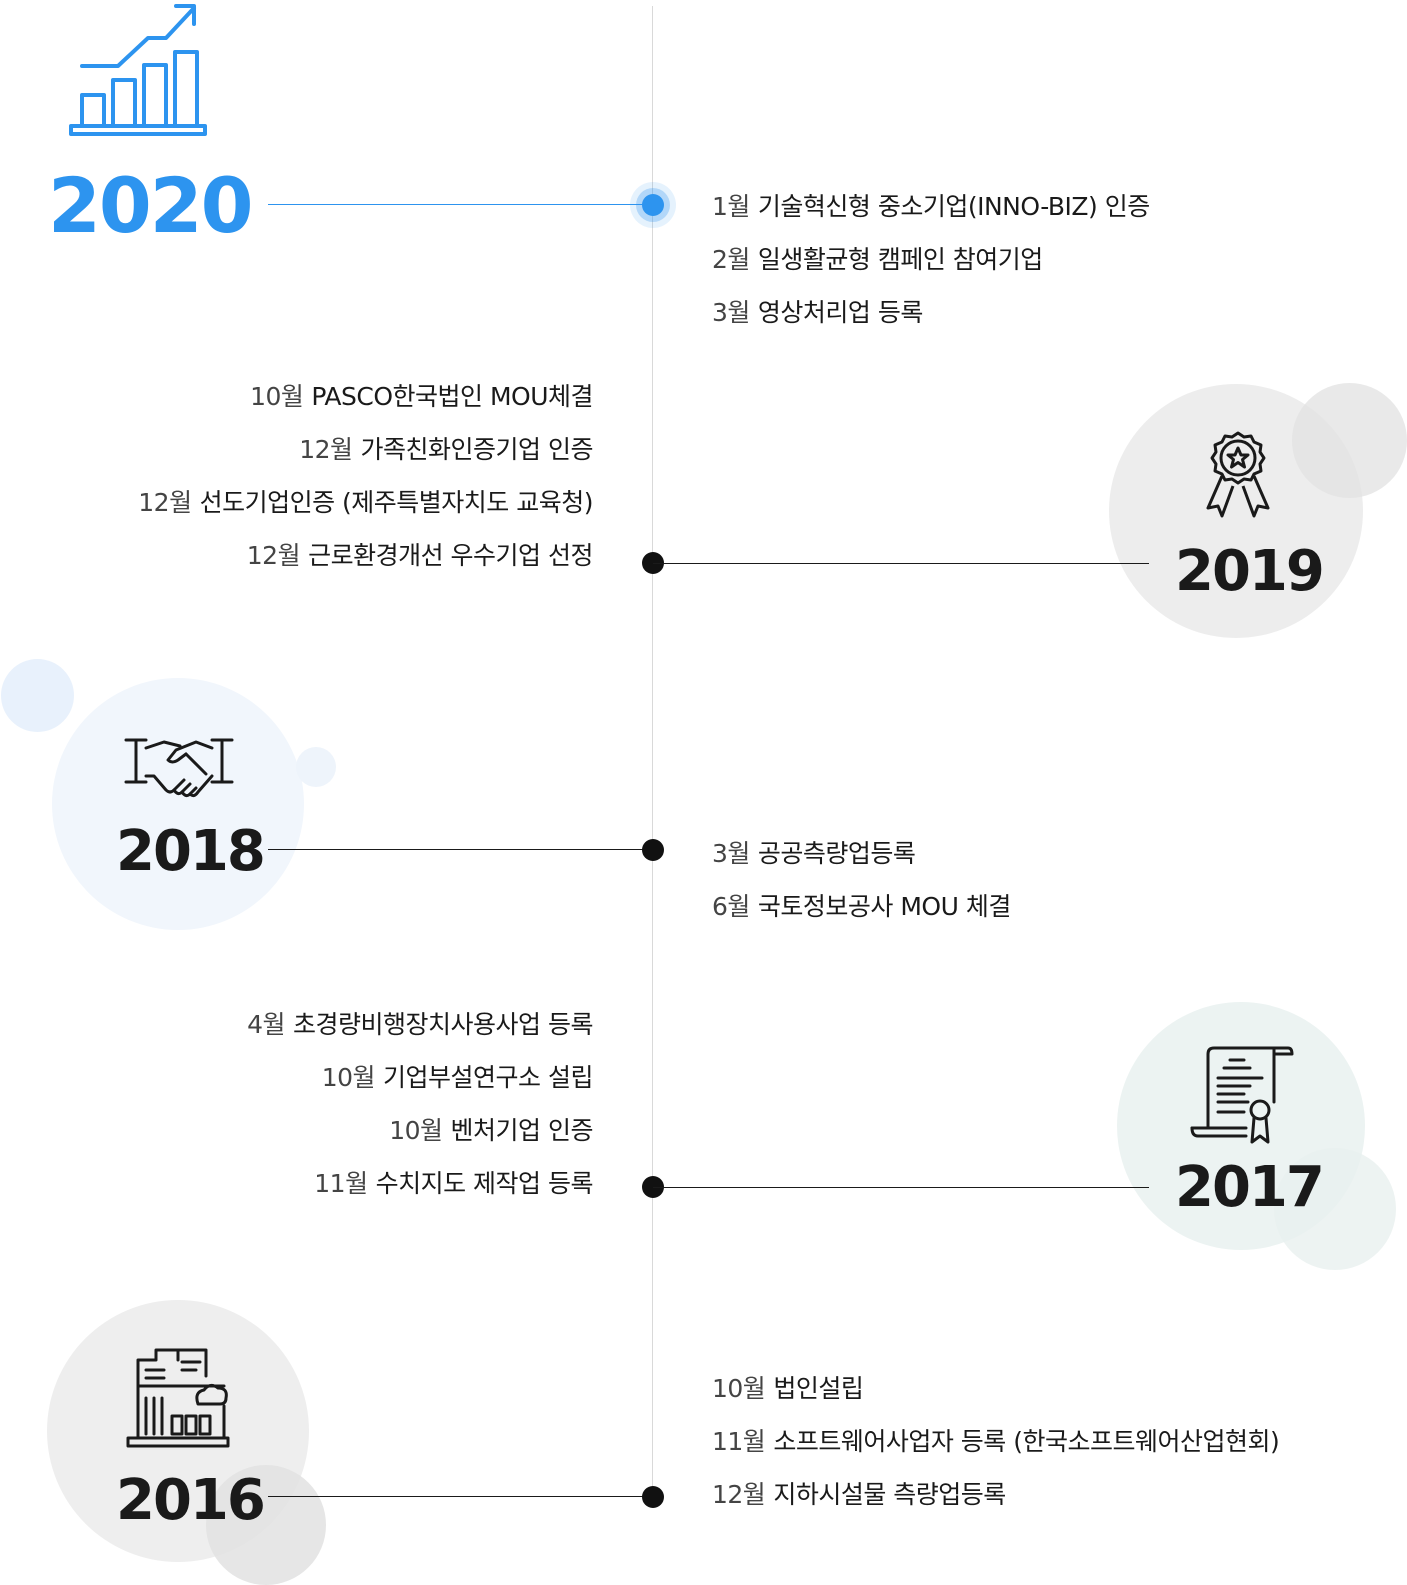 This screenshot has height=1585, width=1407. I want to click on event-item: 4월 초경량비행장치사용사업 등록, so click(420, 1024).